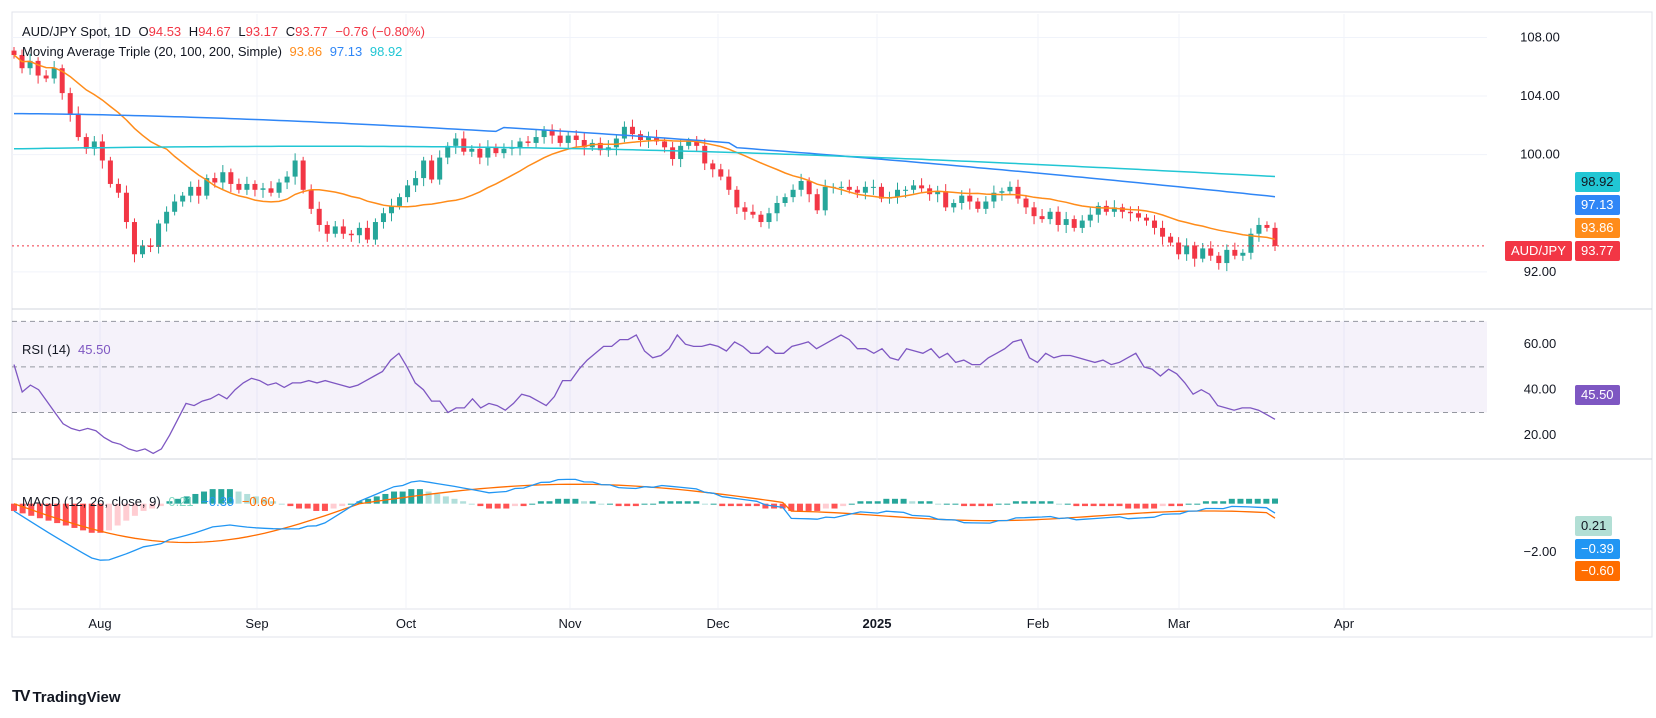  I want to click on signal-legend-value: −0.60, so click(258, 501).